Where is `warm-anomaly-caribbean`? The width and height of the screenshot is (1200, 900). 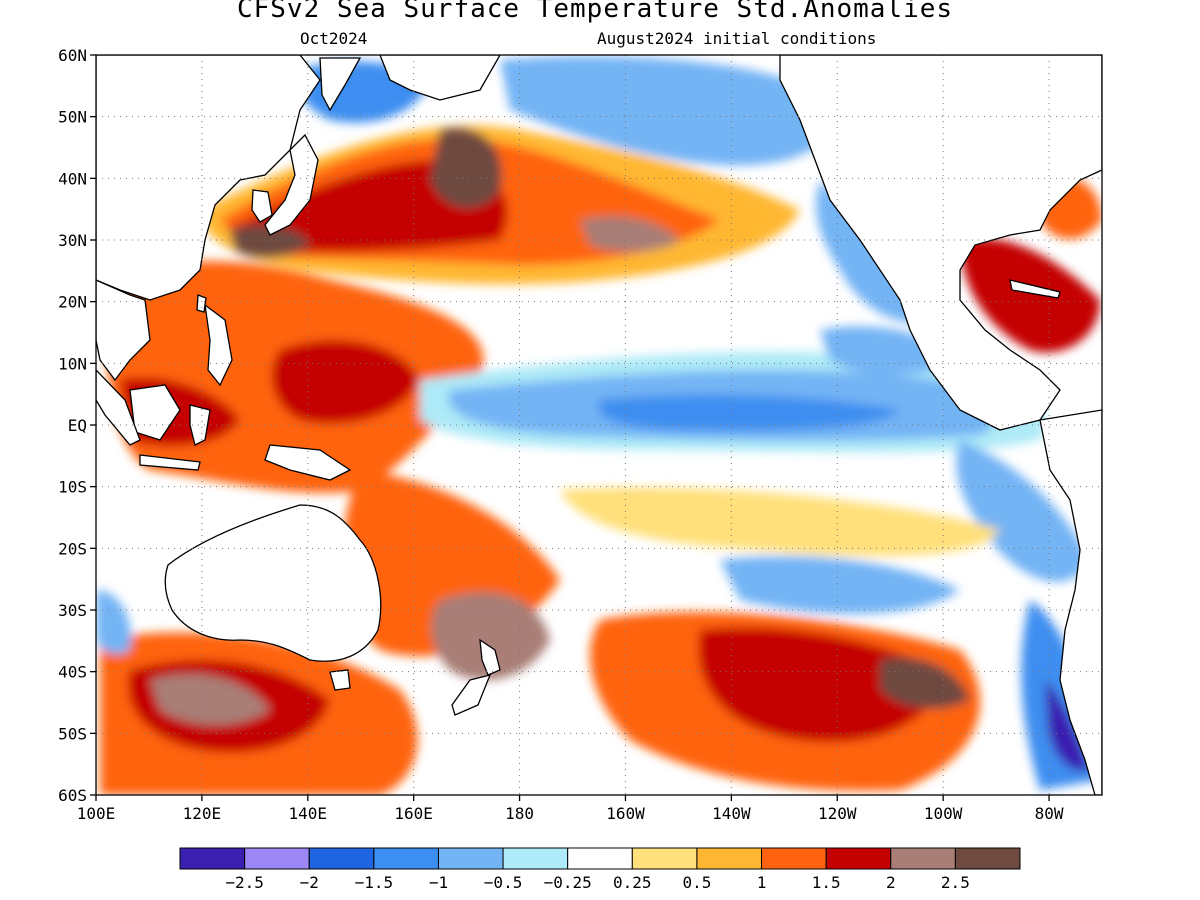
warm-anomaly-caribbean is located at coordinates (1030, 295).